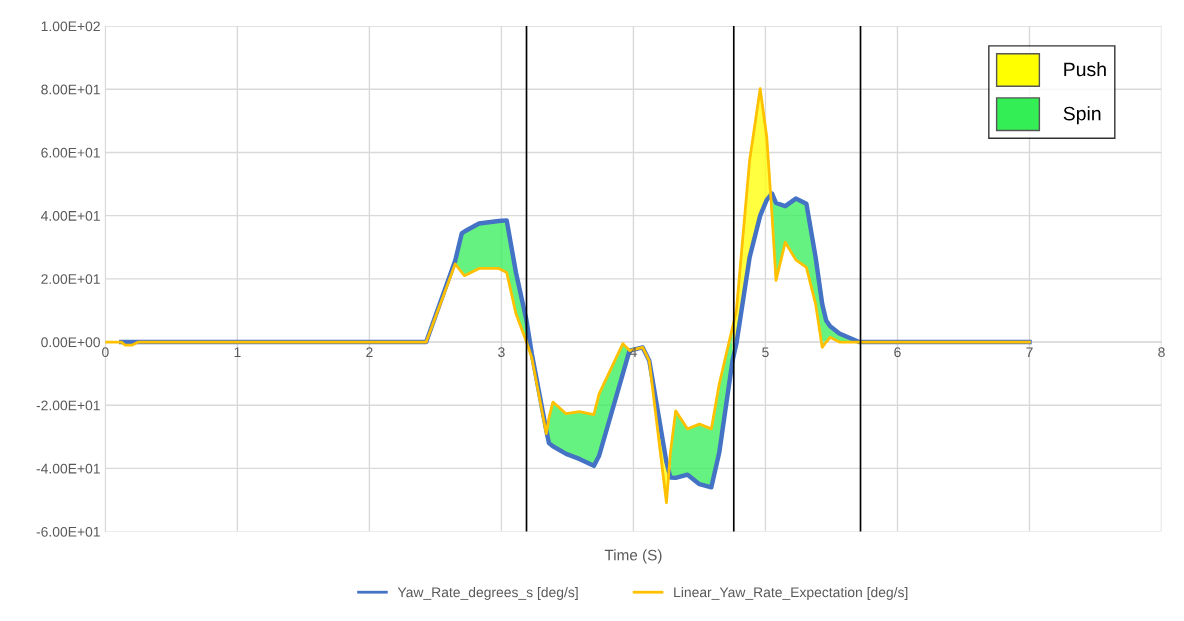  I want to click on y-tick-label: 0.00E+00, so click(70, 342).